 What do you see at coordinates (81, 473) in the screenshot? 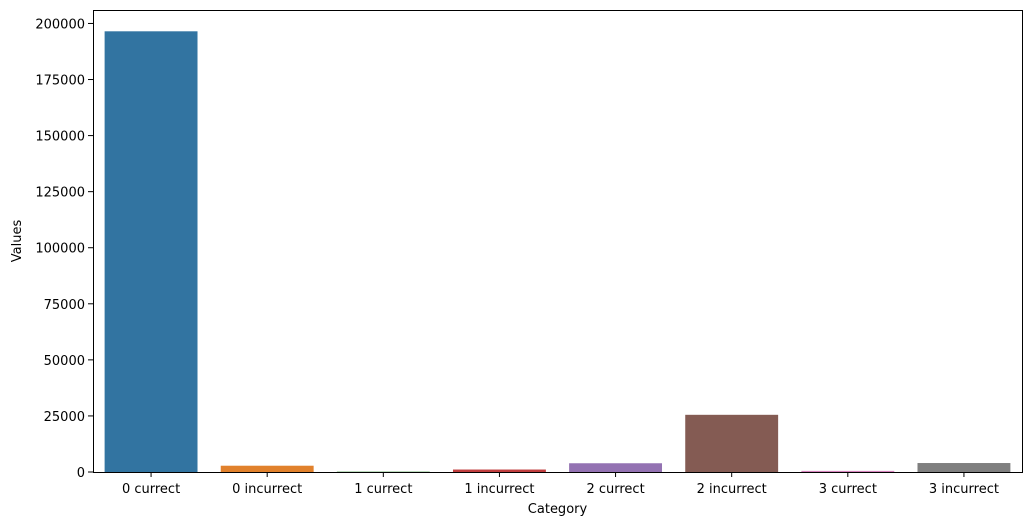
I see `y-tick-label: 0` at bounding box center [81, 473].